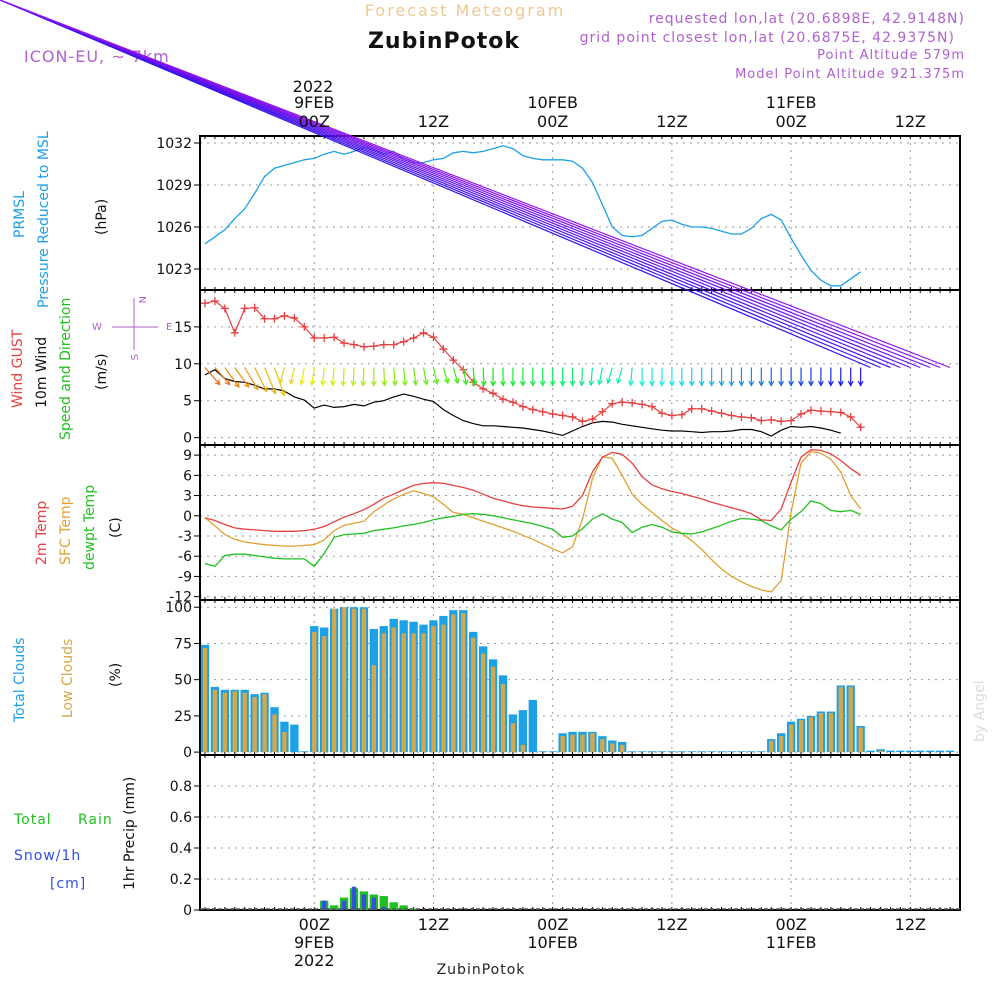  I want to click on precip-snow-label: Snow/1h, so click(47, 856).